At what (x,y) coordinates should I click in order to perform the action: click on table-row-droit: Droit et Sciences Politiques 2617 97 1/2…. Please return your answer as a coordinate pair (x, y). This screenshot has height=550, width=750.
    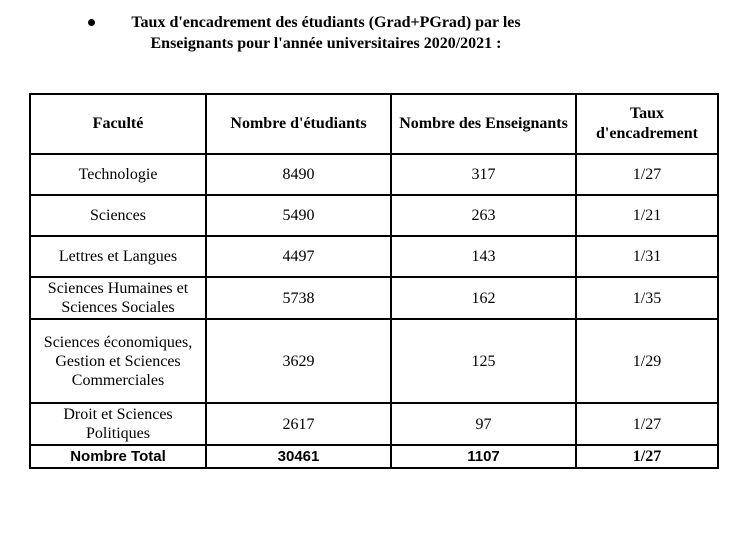
    Looking at the image, I should click on (374, 424).